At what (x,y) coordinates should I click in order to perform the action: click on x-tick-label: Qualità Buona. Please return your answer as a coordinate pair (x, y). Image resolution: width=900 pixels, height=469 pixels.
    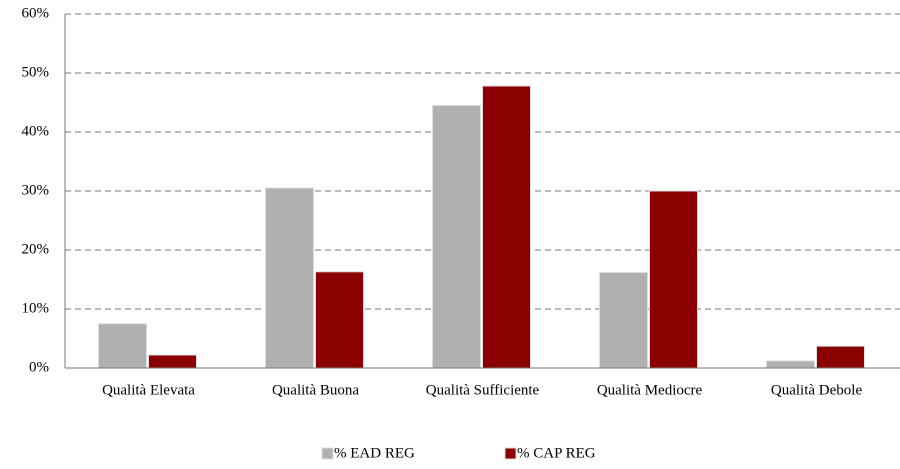
    Looking at the image, I should click on (315, 390).